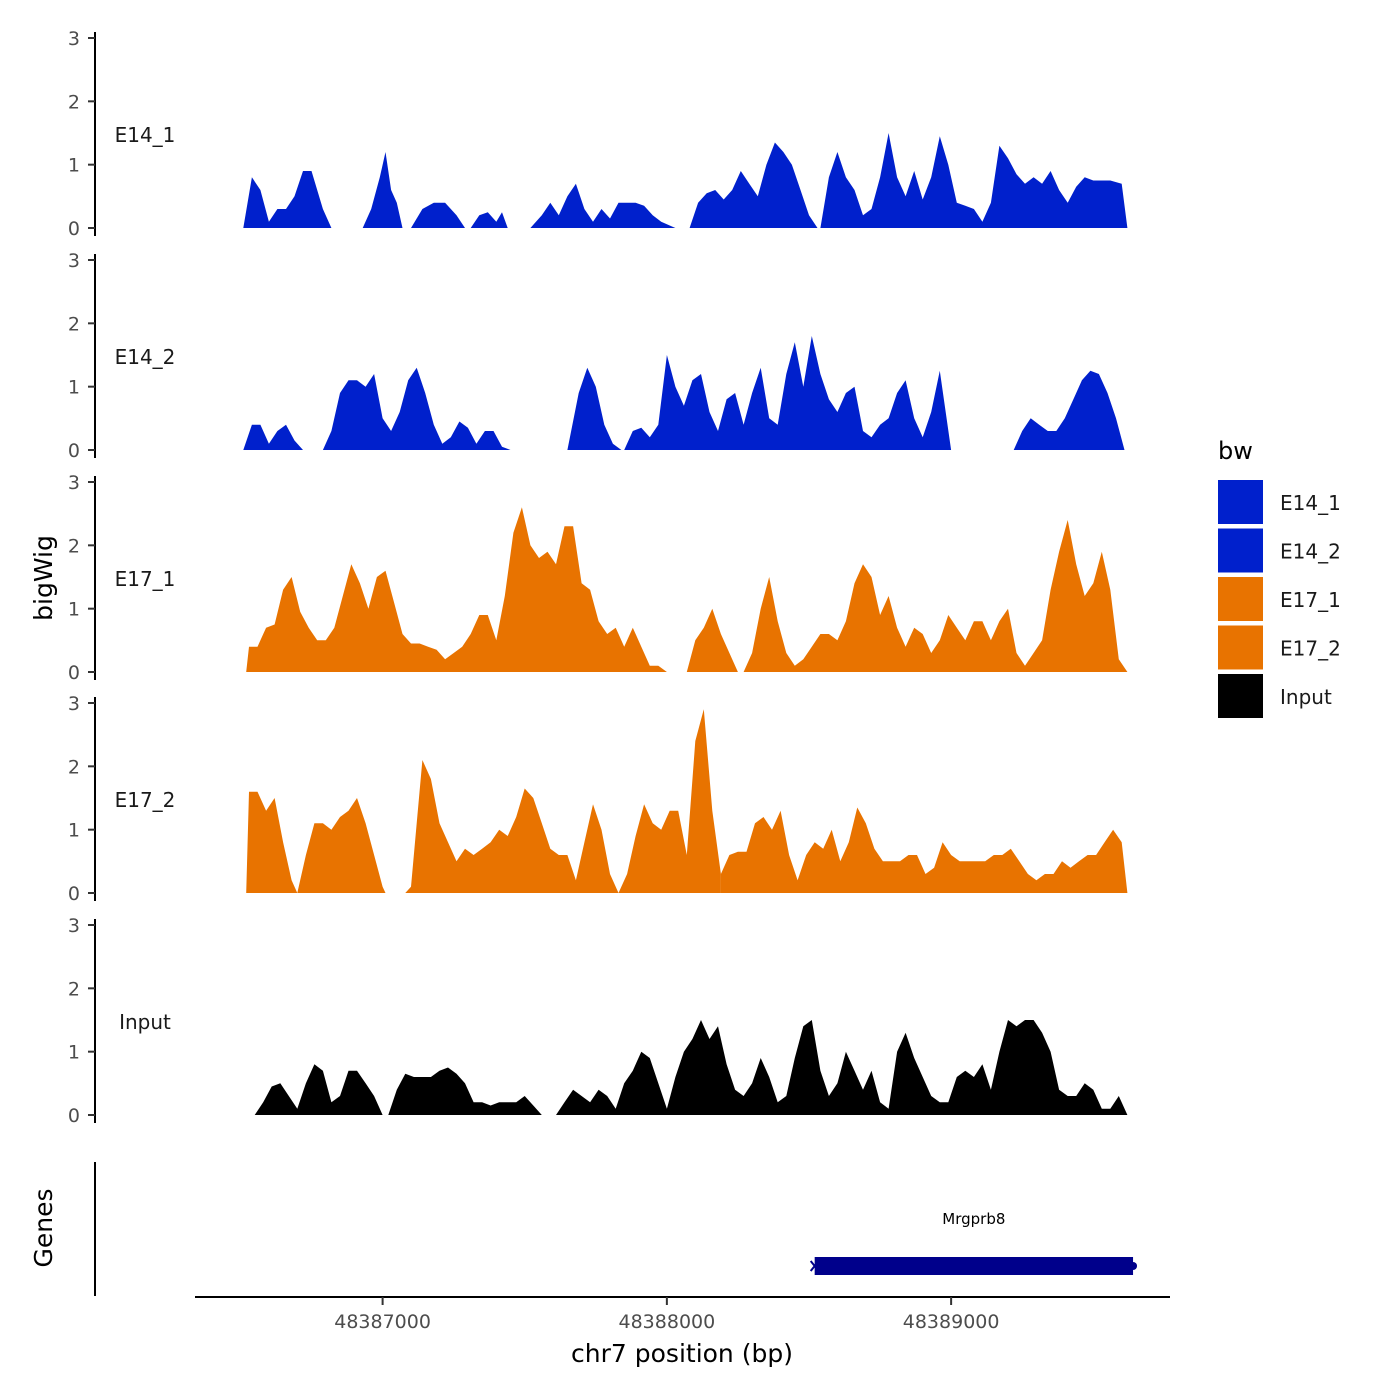 Image resolution: width=1400 pixels, height=1400 pixels. Describe the element at coordinates (382, 1322) in the screenshot. I see `x-tick-label: 48387000` at that location.